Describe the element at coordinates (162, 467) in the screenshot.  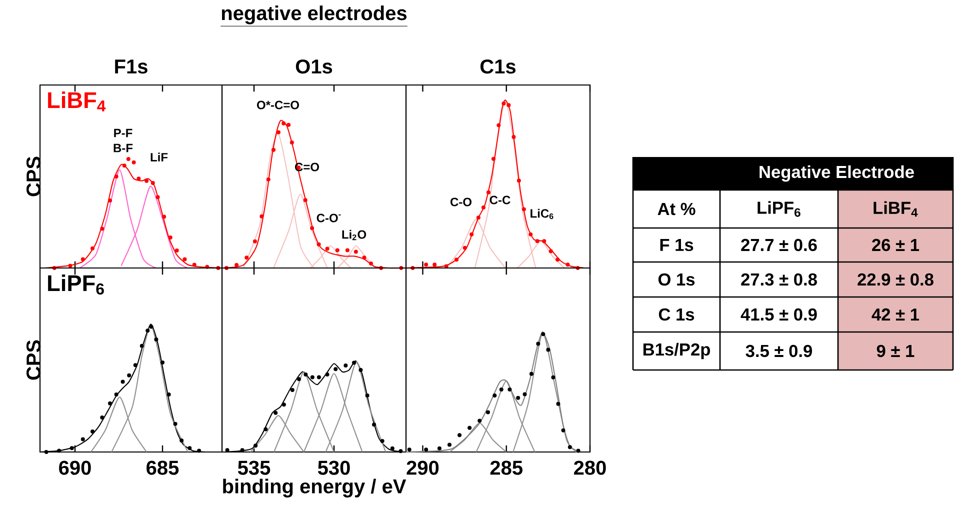
I see `x-tick-label: 685` at that location.